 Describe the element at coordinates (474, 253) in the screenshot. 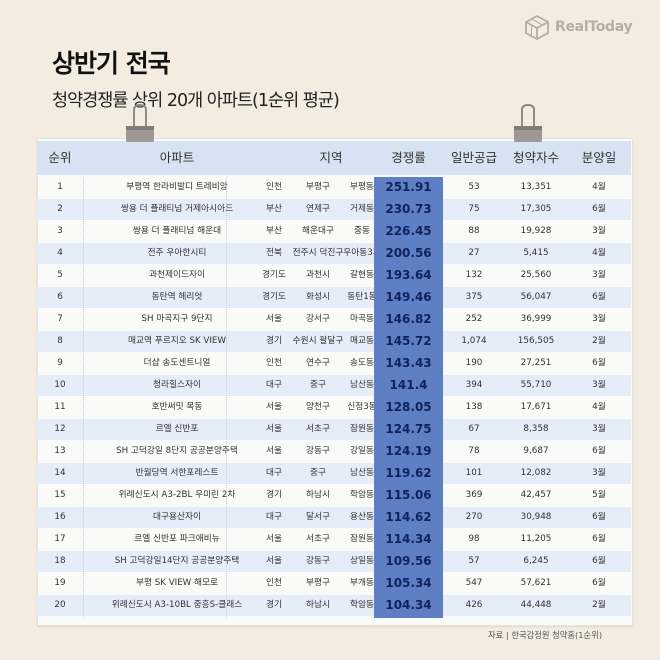

I see `supply-cell: 27` at that location.